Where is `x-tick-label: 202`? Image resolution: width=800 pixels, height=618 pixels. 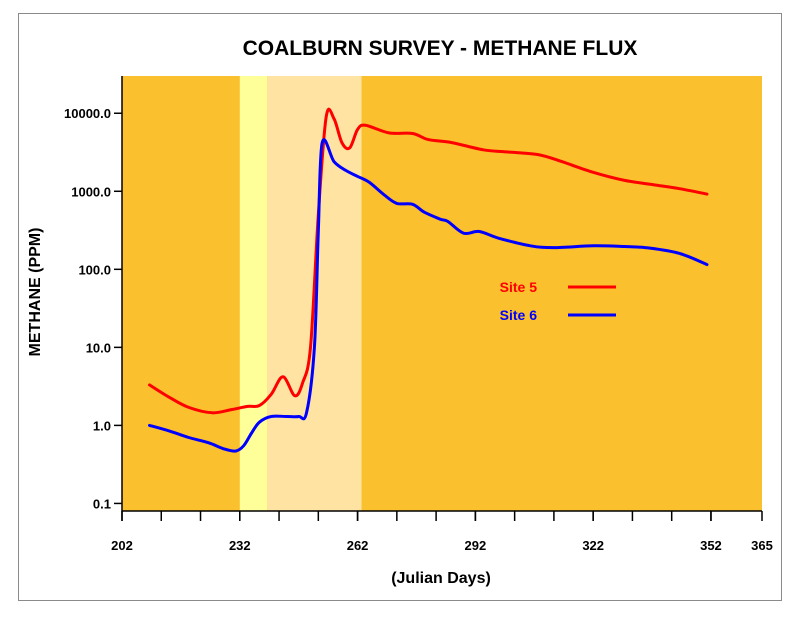
x-tick-label: 202 is located at coordinates (122, 545).